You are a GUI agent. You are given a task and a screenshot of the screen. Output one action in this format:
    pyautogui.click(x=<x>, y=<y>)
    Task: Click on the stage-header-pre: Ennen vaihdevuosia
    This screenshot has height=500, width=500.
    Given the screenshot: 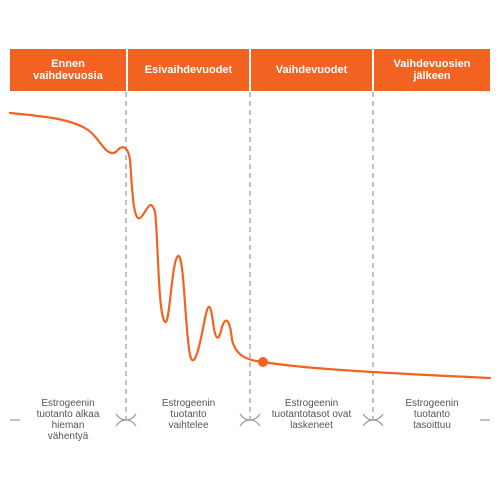 What is the action you would take?
    pyautogui.click(x=68, y=70)
    